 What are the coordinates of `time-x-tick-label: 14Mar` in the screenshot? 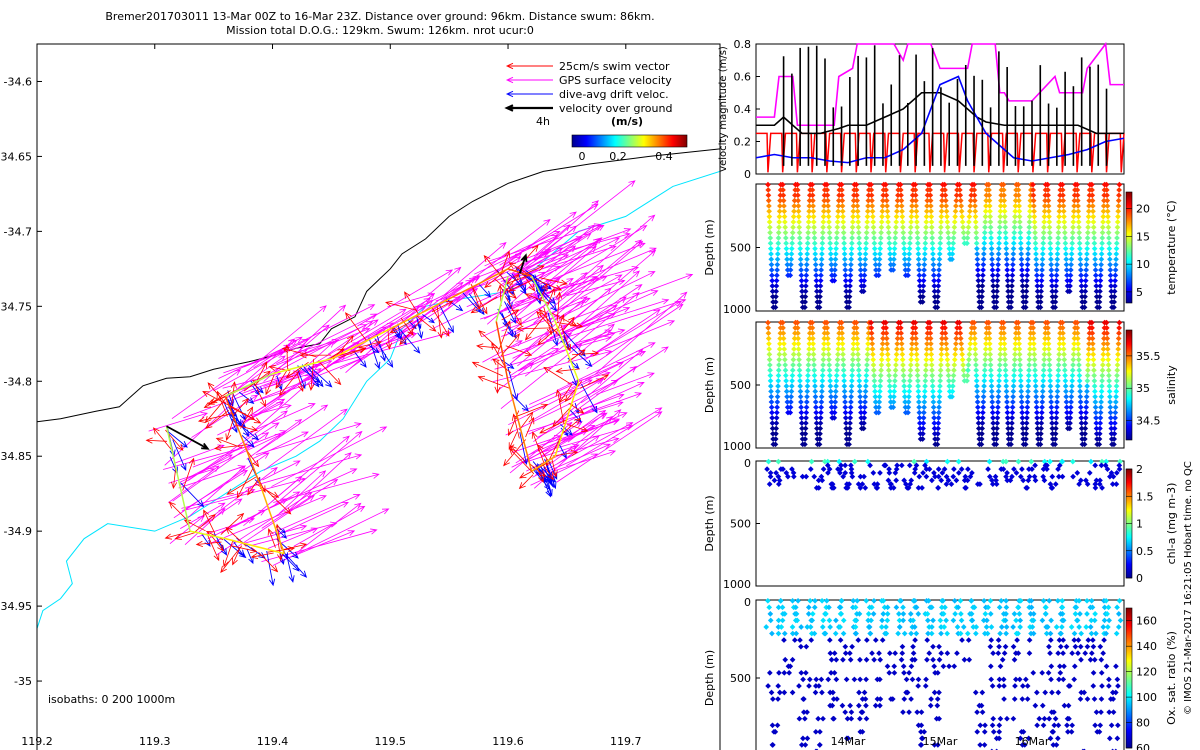 It's located at (848, 741).